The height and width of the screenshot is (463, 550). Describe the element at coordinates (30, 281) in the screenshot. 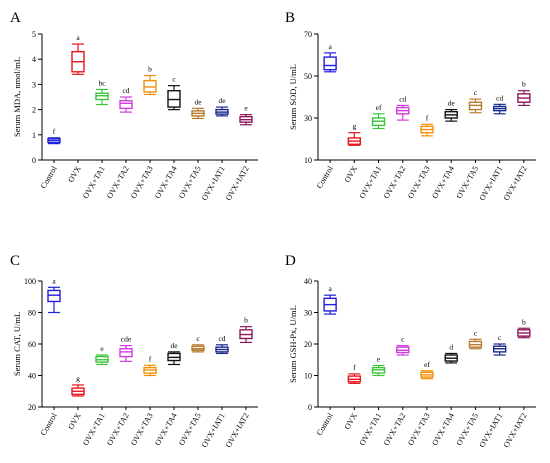

I see `y-tick-label: 100` at that location.